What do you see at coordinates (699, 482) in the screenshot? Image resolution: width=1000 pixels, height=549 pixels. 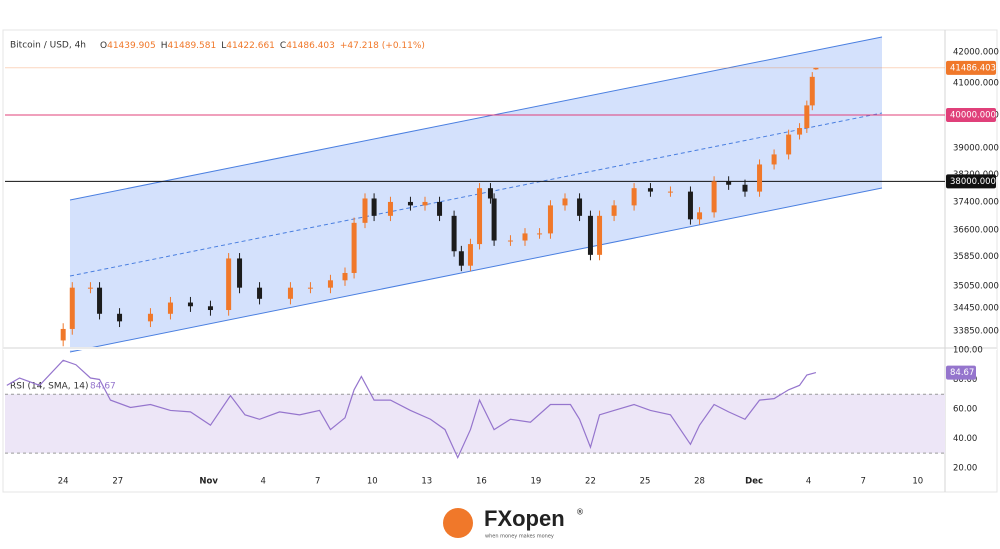 I see `x-tick-label: 28` at bounding box center [699, 482].